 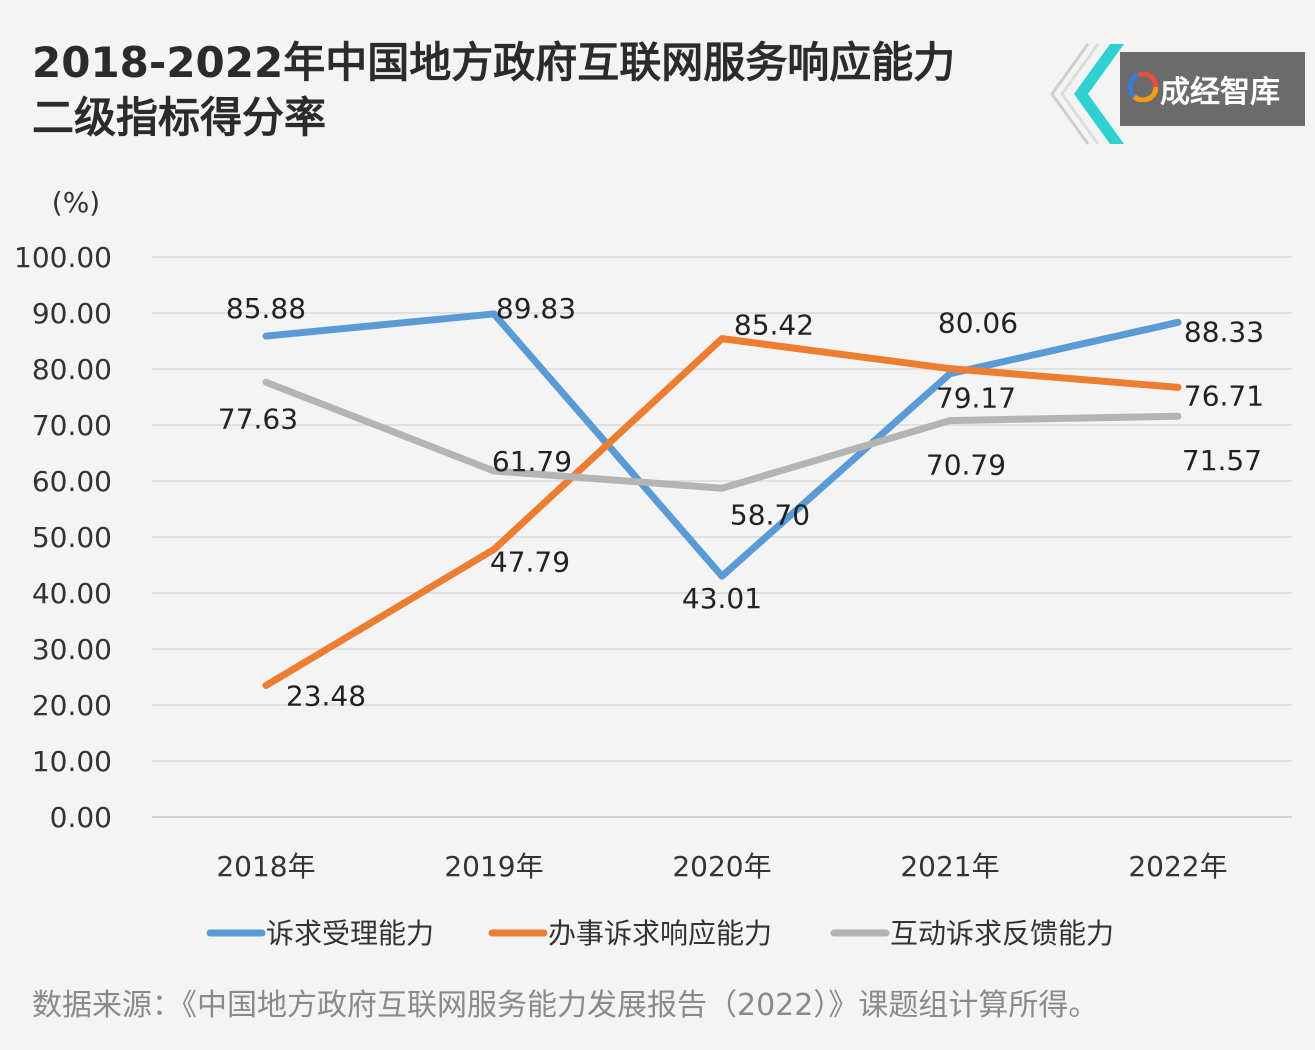 I want to click on brand-swirl-icon, so click(x=1143, y=87).